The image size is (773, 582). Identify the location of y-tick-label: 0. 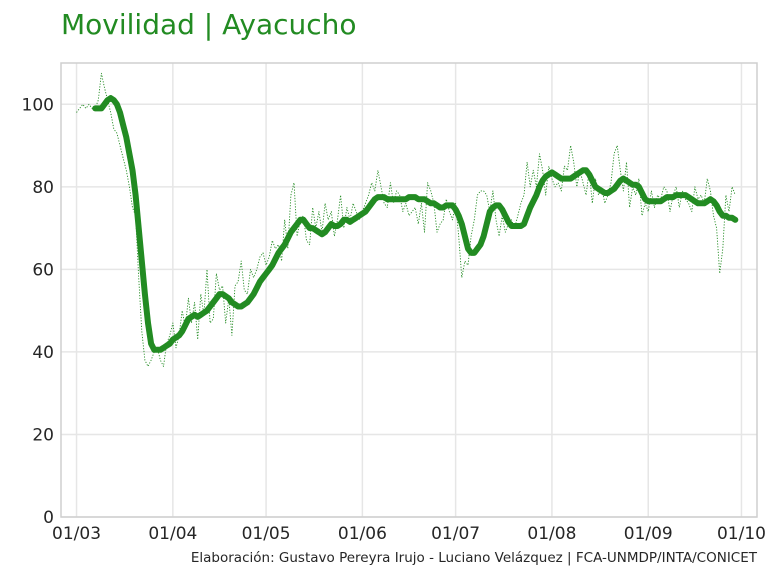
(48, 518).